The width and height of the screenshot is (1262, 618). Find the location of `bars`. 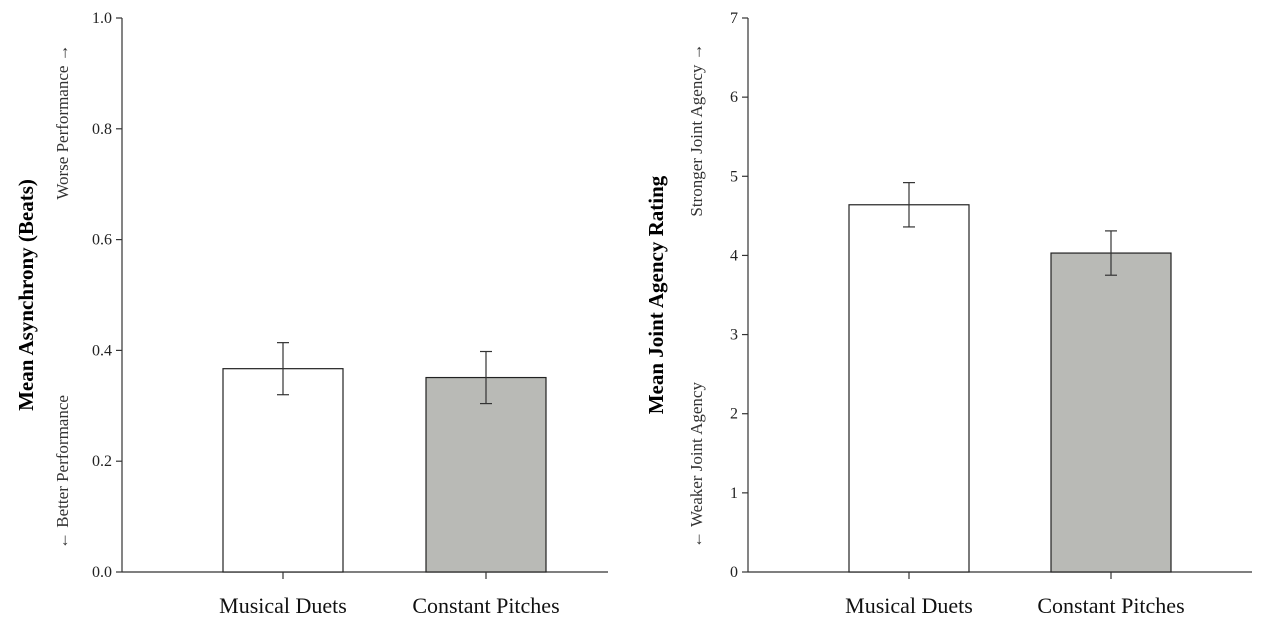

bars is located at coordinates (384, 460).